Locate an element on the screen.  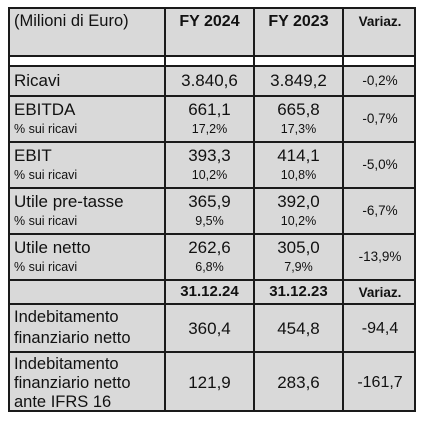
var-cell: -6,7% is located at coordinates (380, 211).